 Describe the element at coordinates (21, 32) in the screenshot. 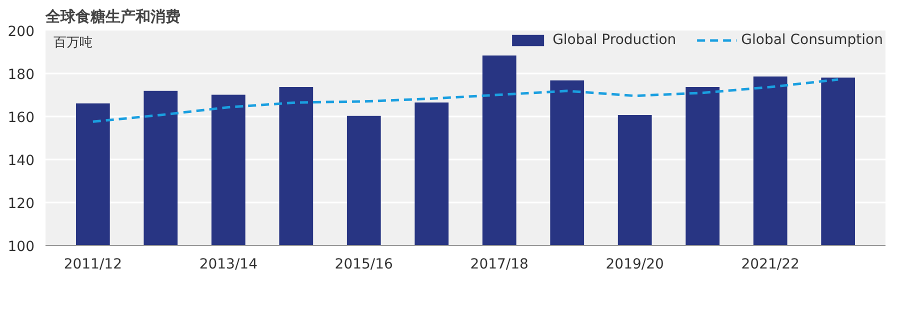

I see `y-tick-label: 200` at that location.